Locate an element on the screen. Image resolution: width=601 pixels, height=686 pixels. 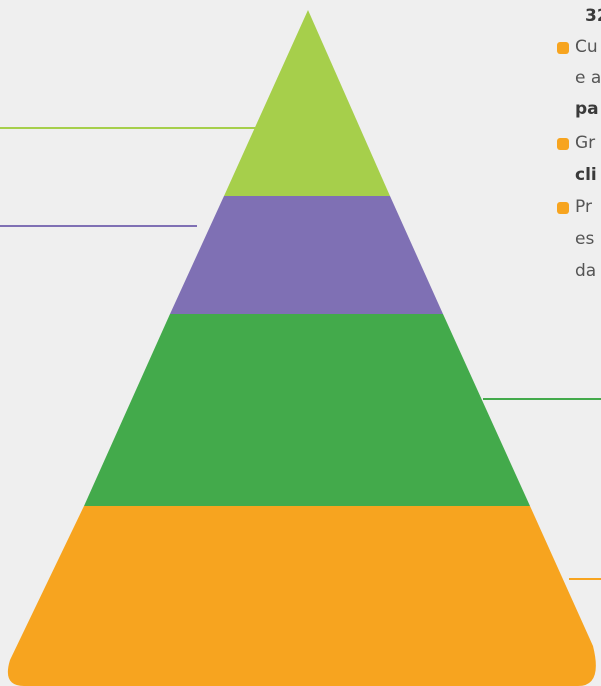
text-fragment-7: Pr is located at coordinates (583, 207).